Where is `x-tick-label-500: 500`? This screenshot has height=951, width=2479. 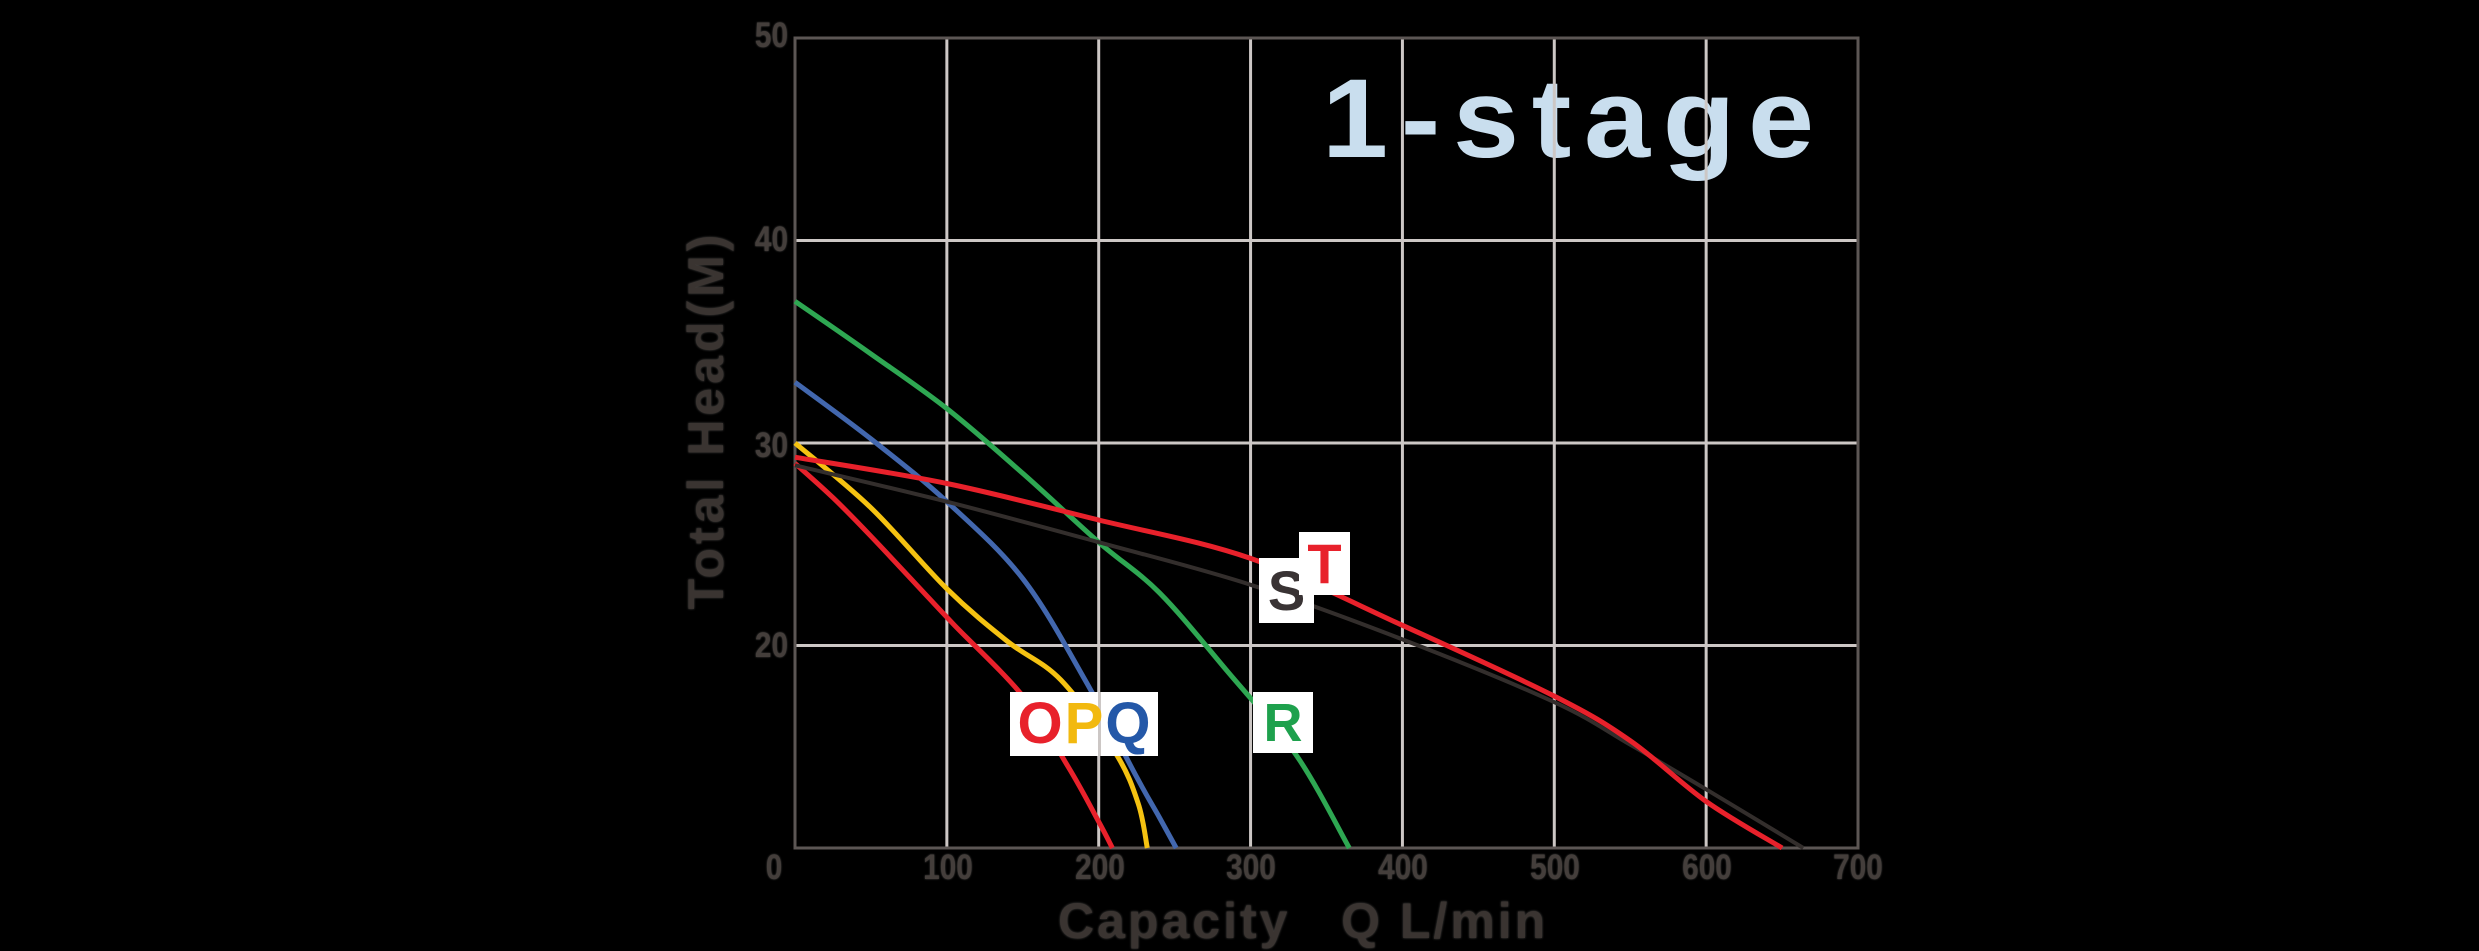
x-tick-label-500: 500 is located at coordinates (1555, 867).